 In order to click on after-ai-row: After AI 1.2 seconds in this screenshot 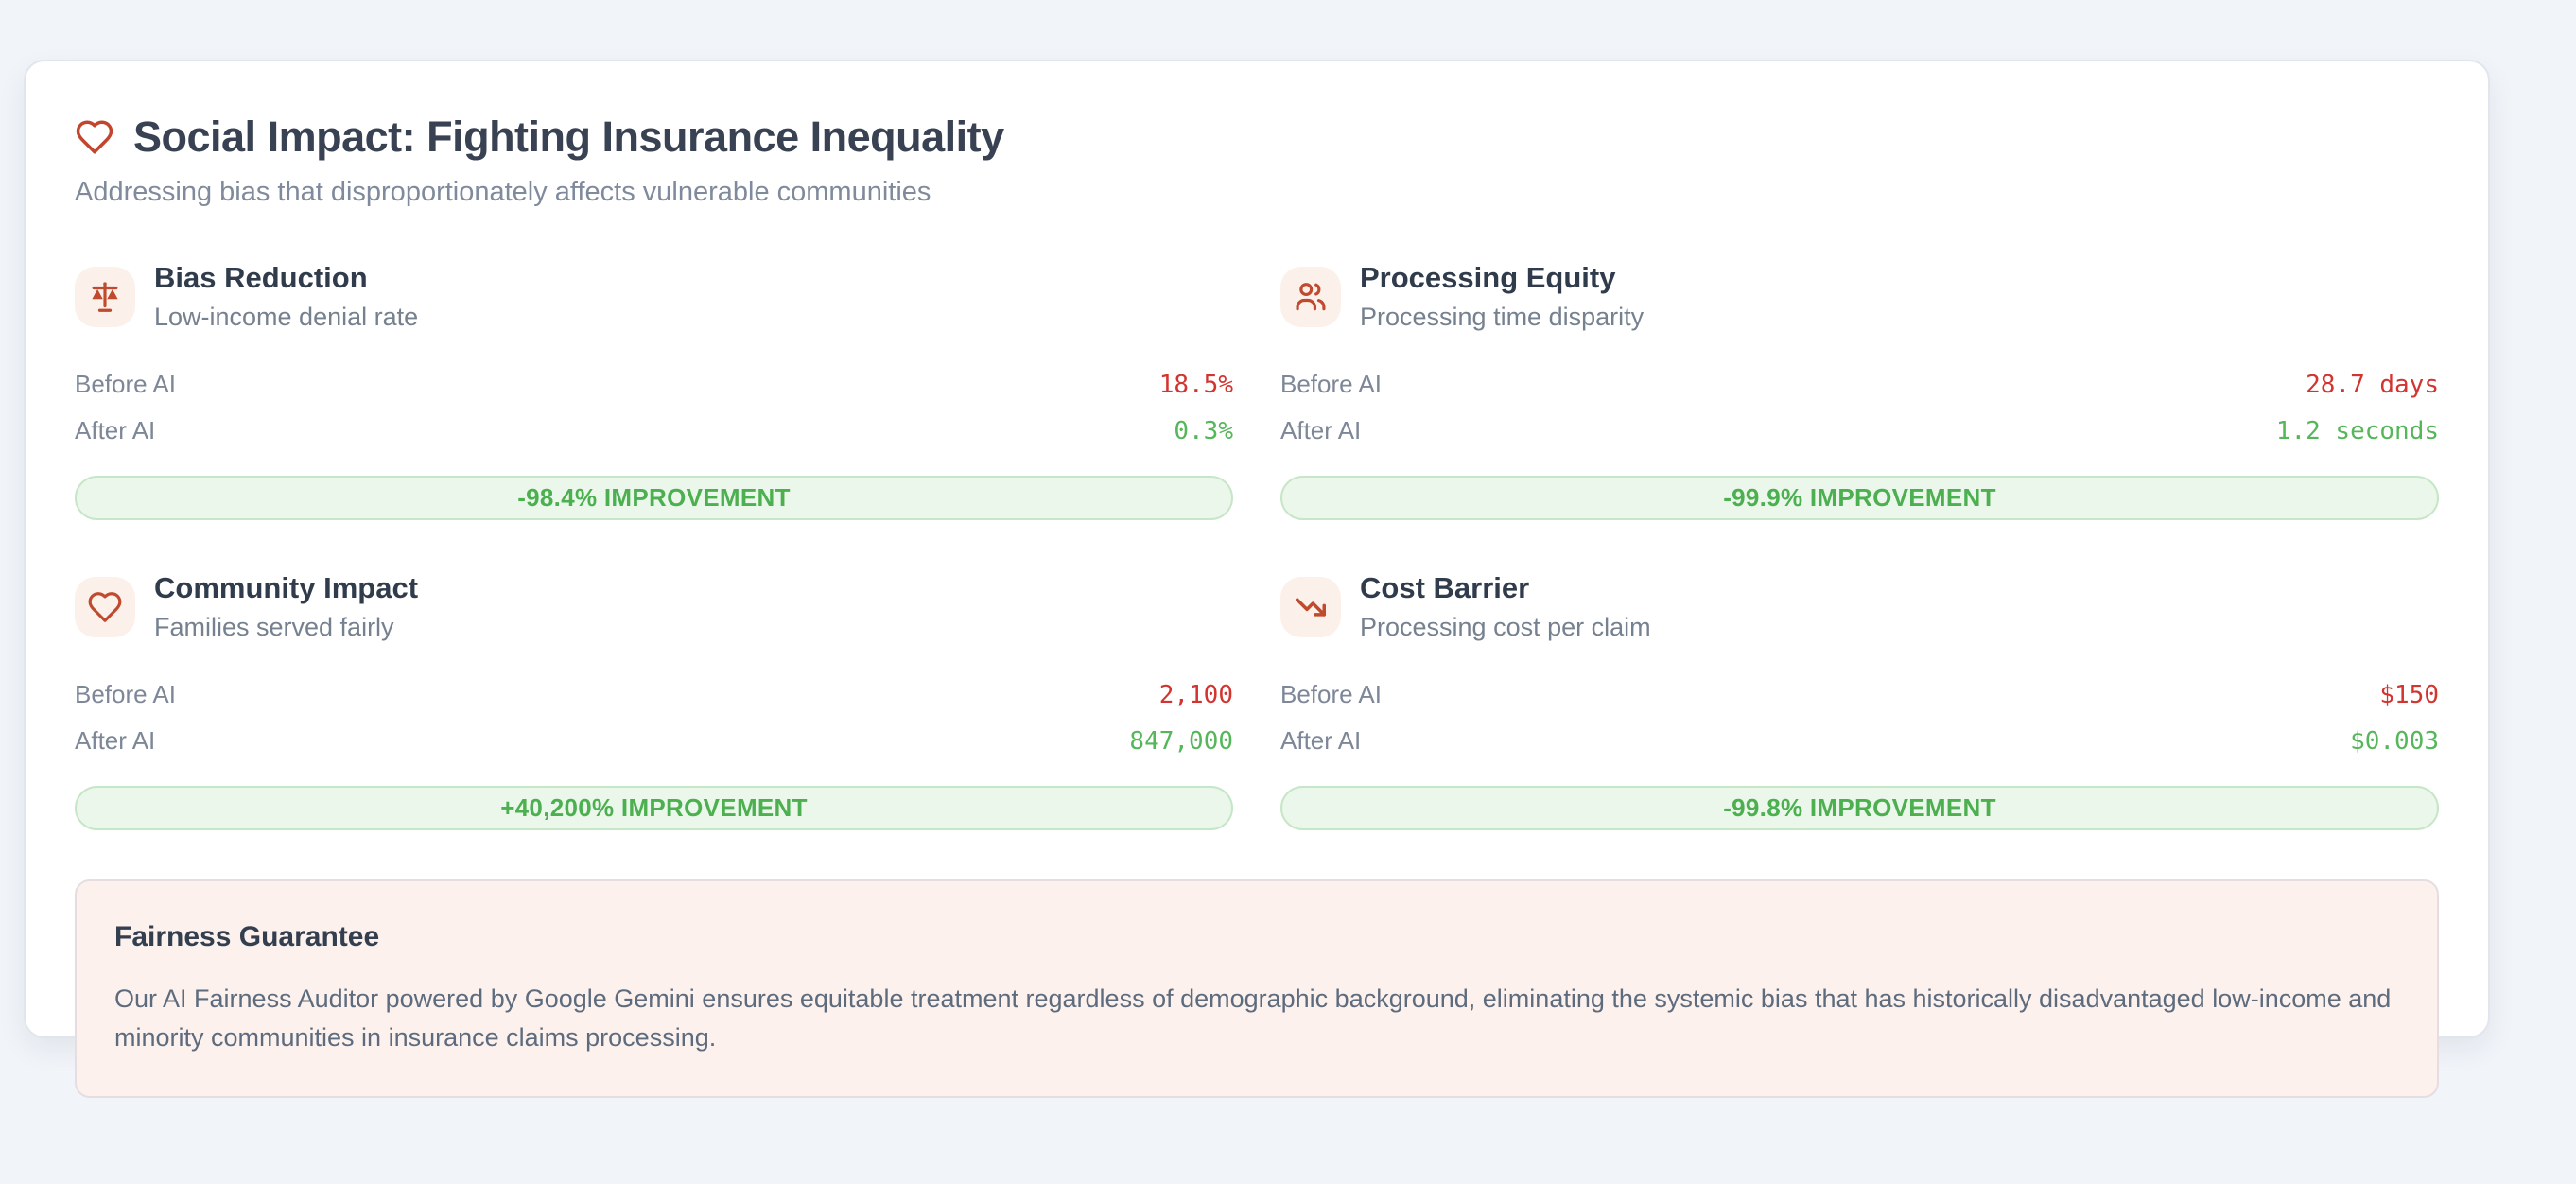, I will do `click(1859, 430)`.